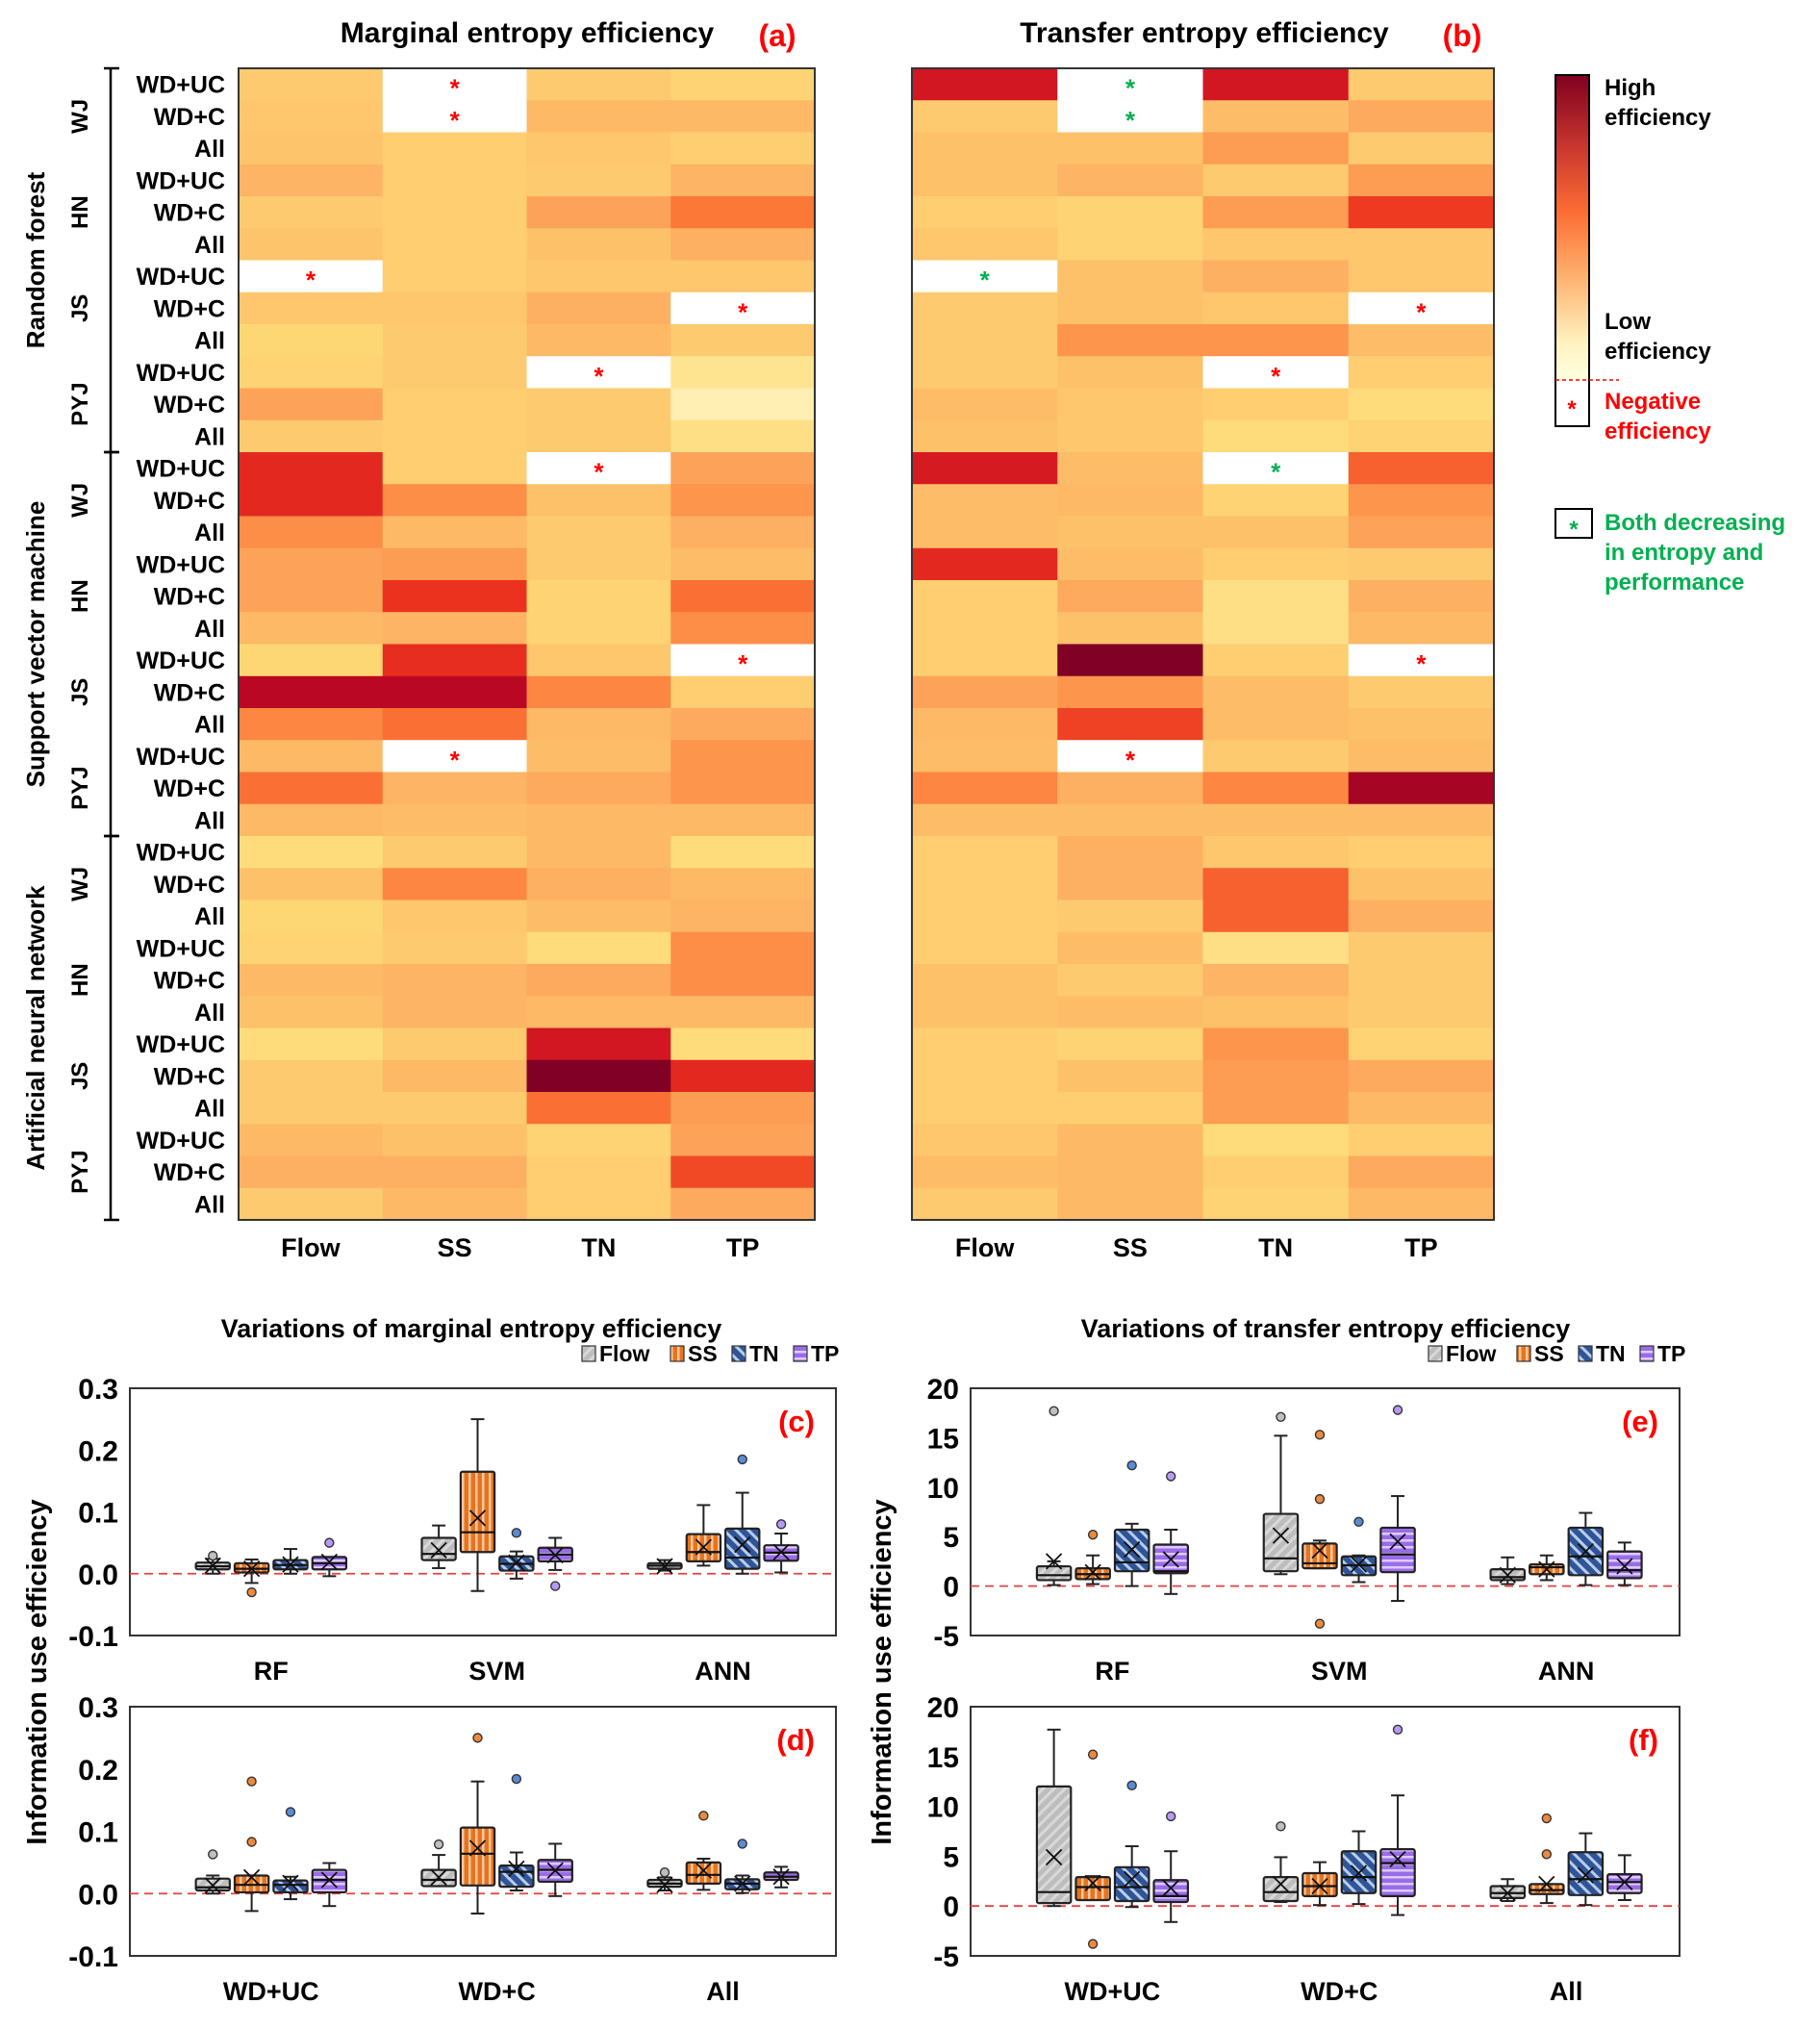  I want to click on legend-flow-swatch, so click(1436, 1353).